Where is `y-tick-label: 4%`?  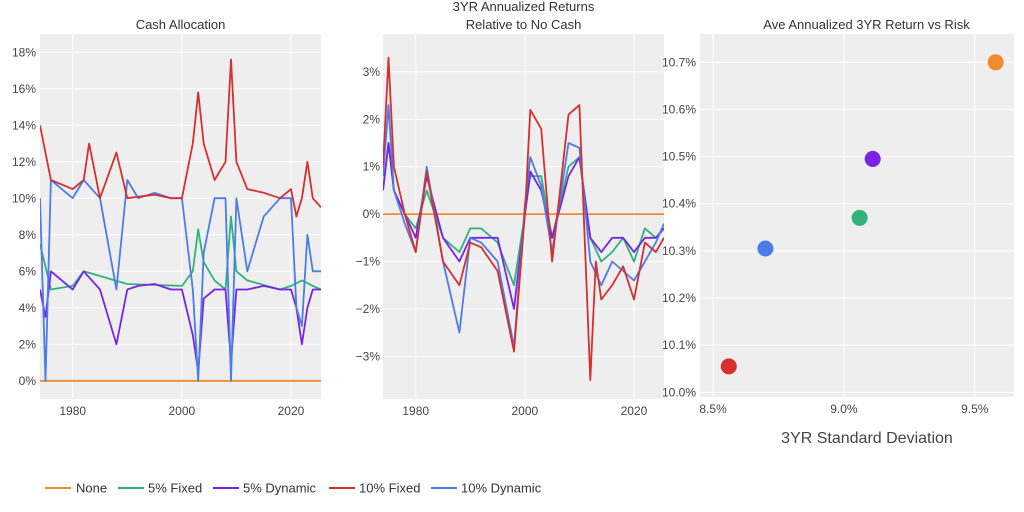
y-tick-label: 4% is located at coordinates (28, 308).